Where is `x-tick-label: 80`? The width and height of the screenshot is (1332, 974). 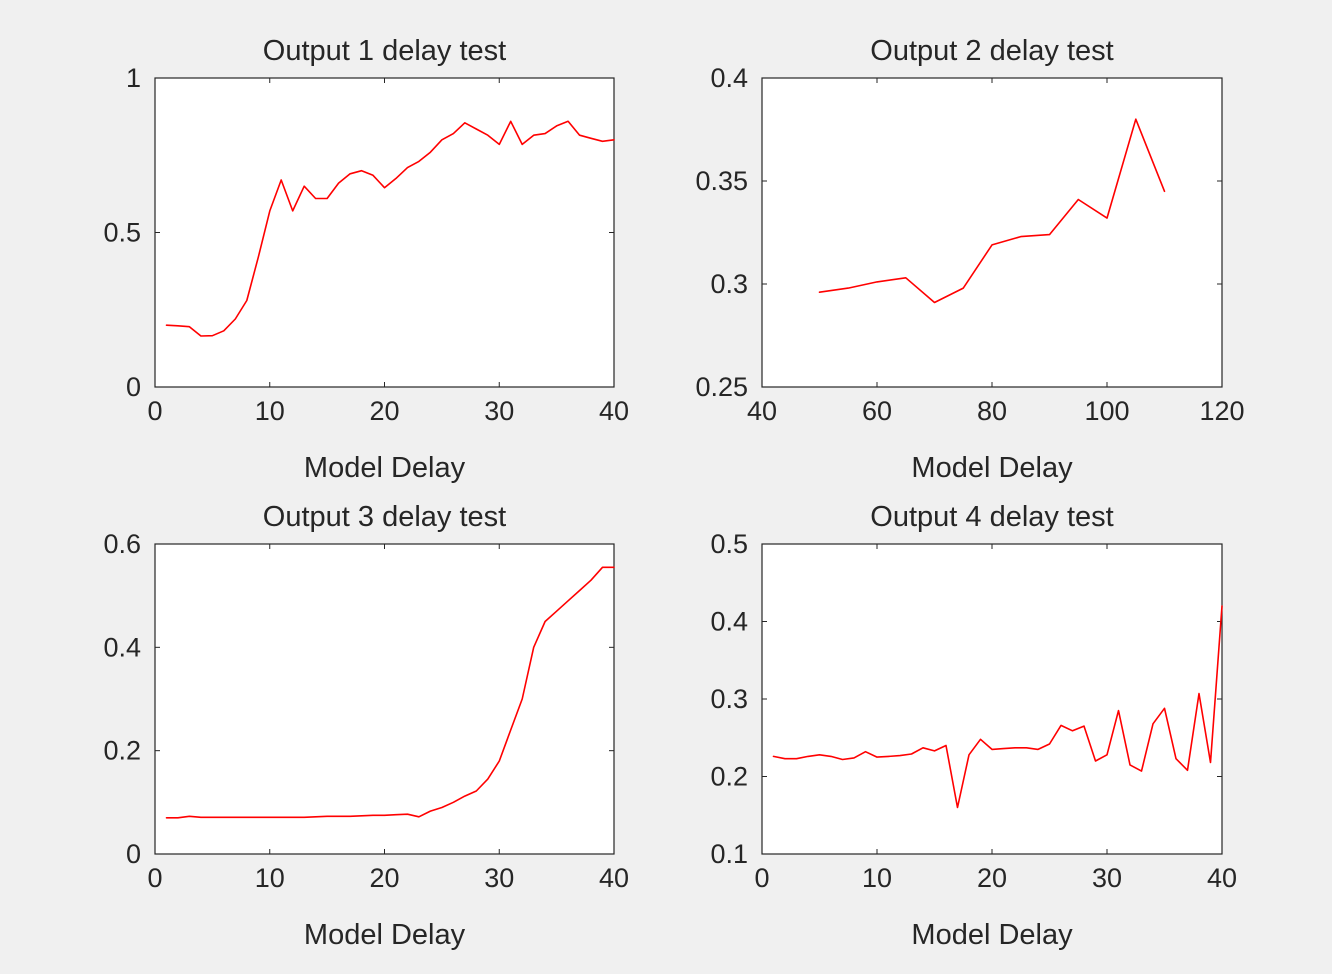 x-tick-label: 80 is located at coordinates (992, 411).